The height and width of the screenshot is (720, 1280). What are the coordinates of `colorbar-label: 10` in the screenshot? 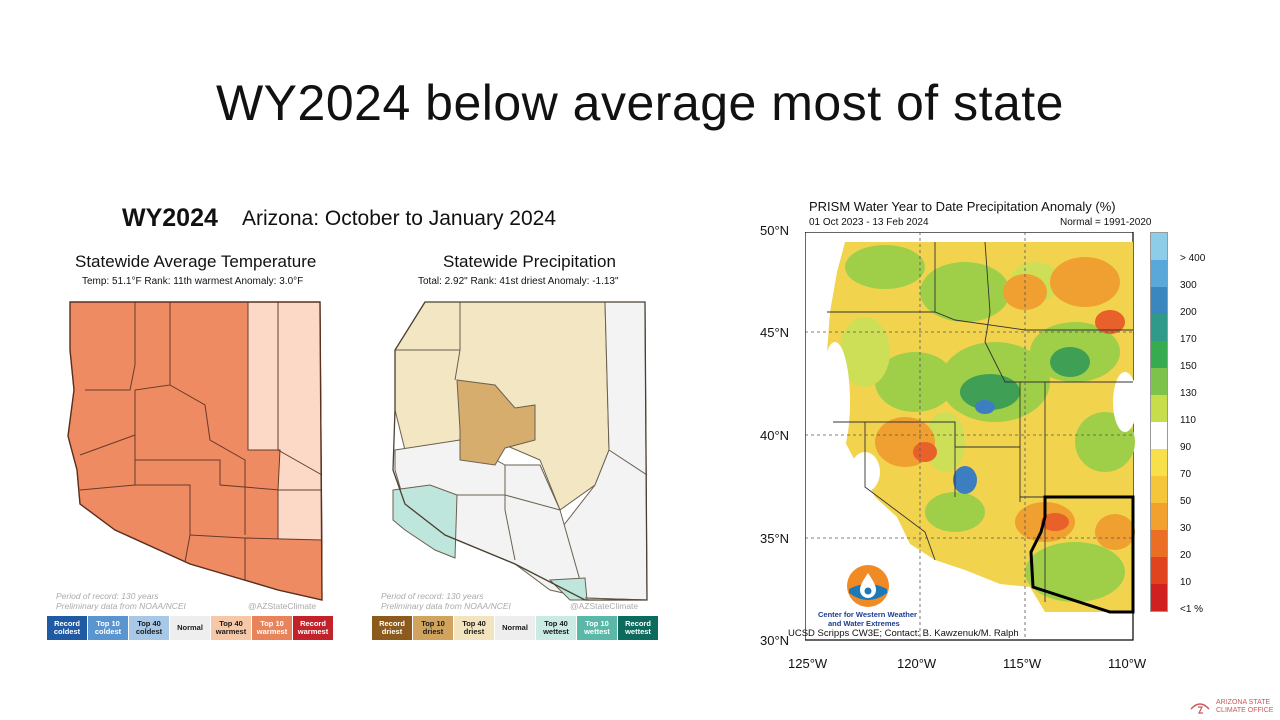 It's located at (1186, 582).